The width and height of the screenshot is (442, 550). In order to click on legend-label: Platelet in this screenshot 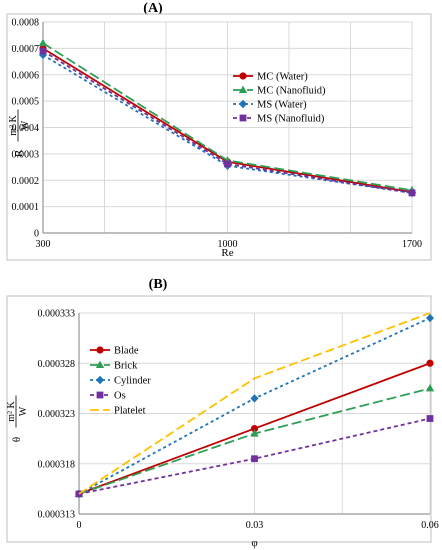, I will do `click(130, 411)`.